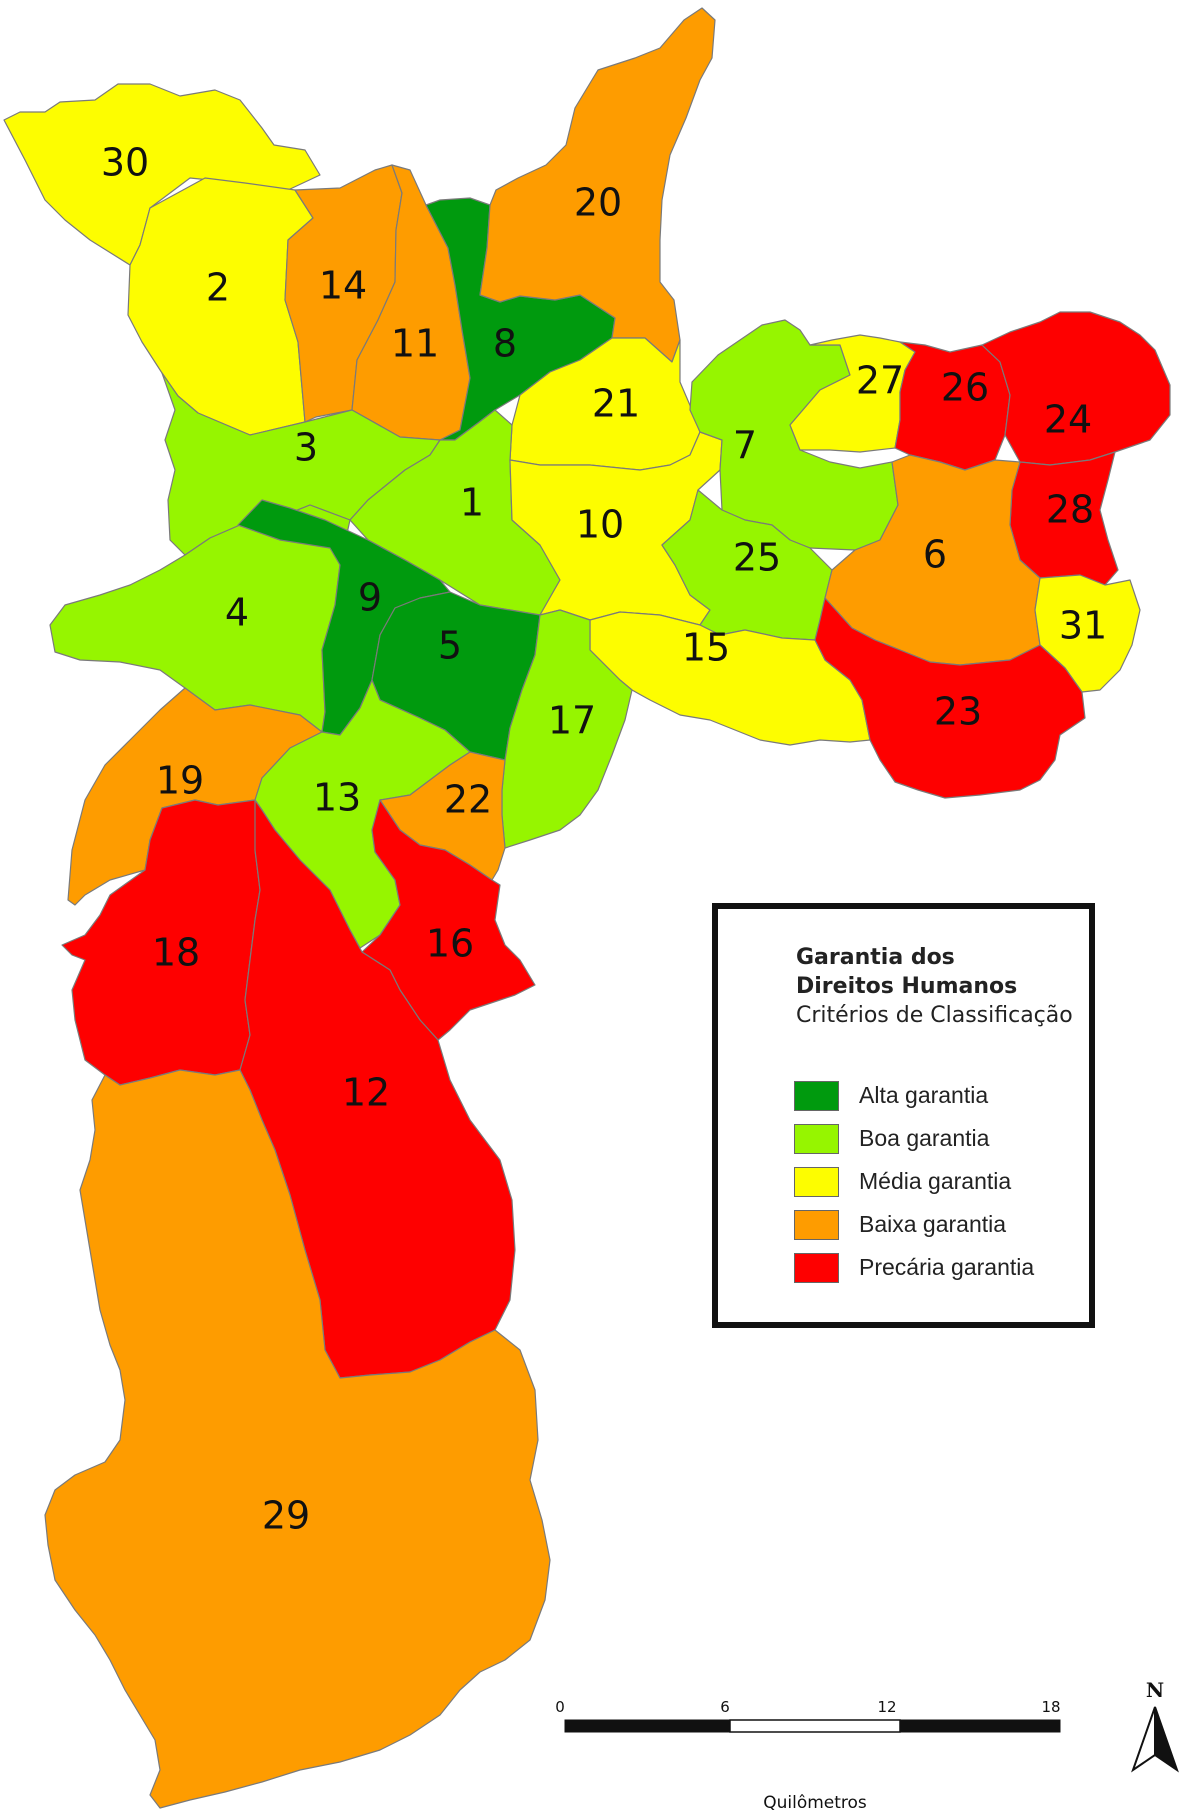 The height and width of the screenshot is (1815, 1181). Describe the element at coordinates (370, 598) in the screenshot. I see `region-label-9: 9` at that location.